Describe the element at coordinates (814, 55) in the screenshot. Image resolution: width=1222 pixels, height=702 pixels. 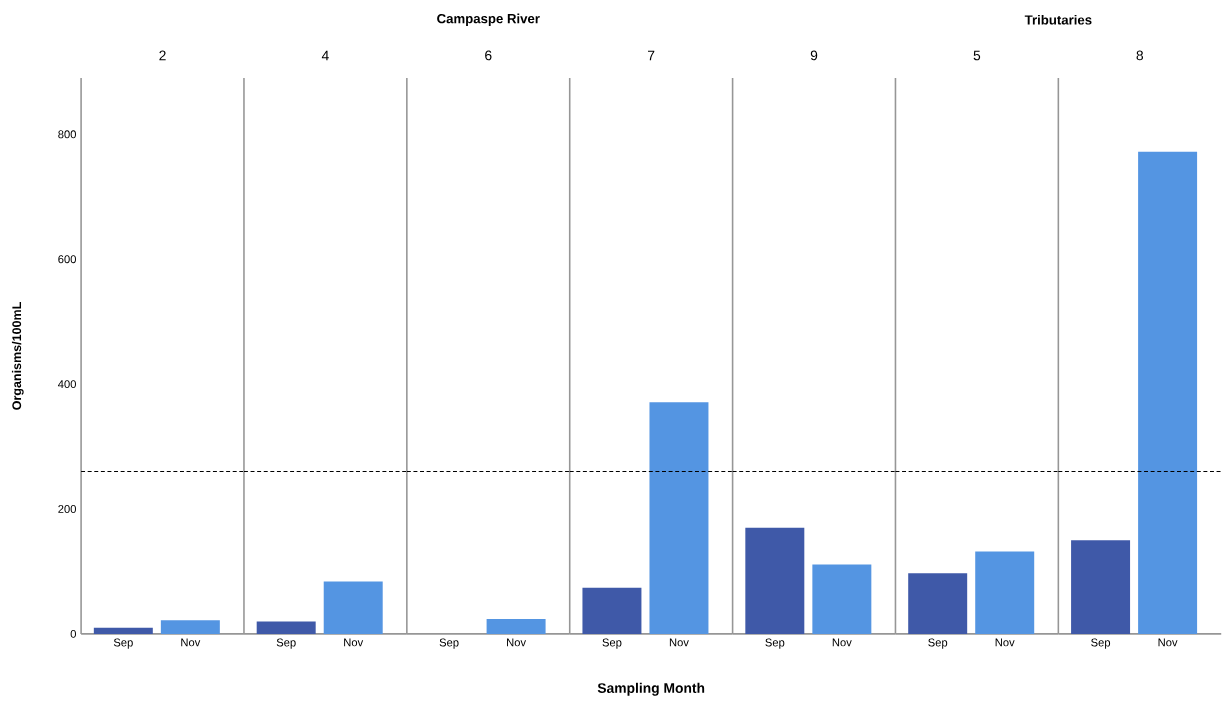
I see `chart-title: 9` at that location.